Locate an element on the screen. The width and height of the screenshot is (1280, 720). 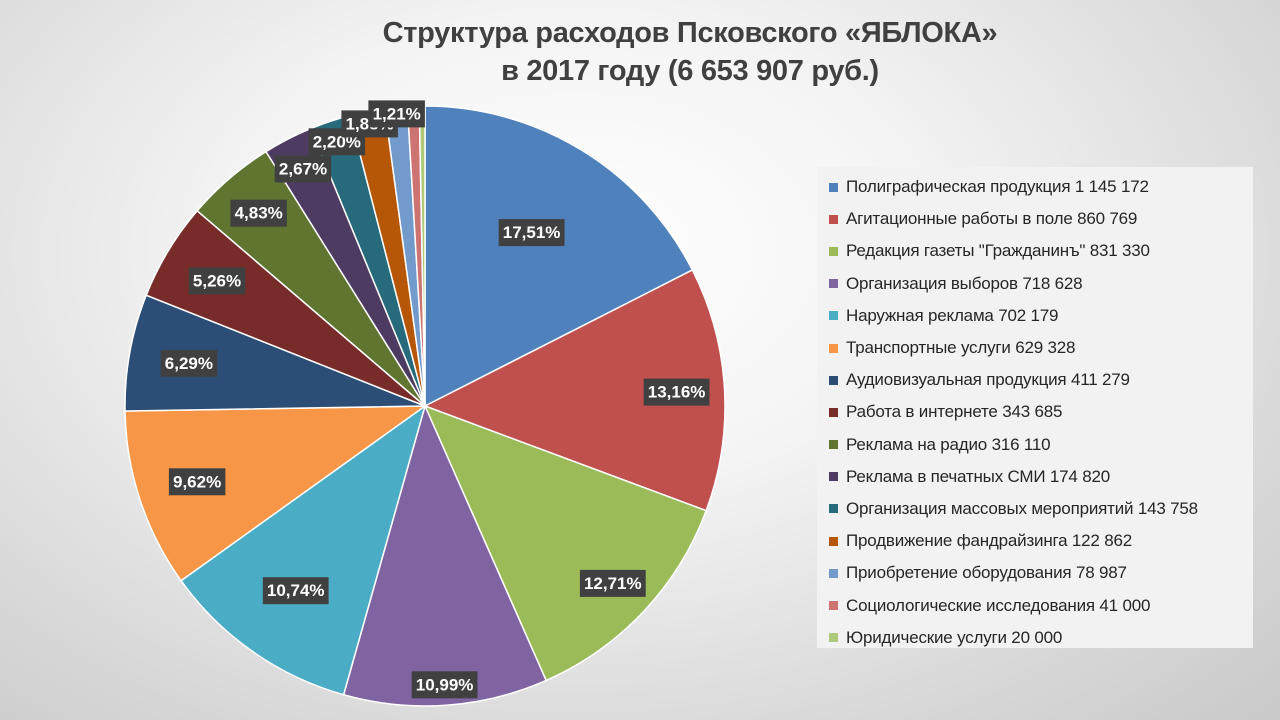
legend-item-3: Редакция газеты "Гражданинъ" 831 330 is located at coordinates (1041, 251).